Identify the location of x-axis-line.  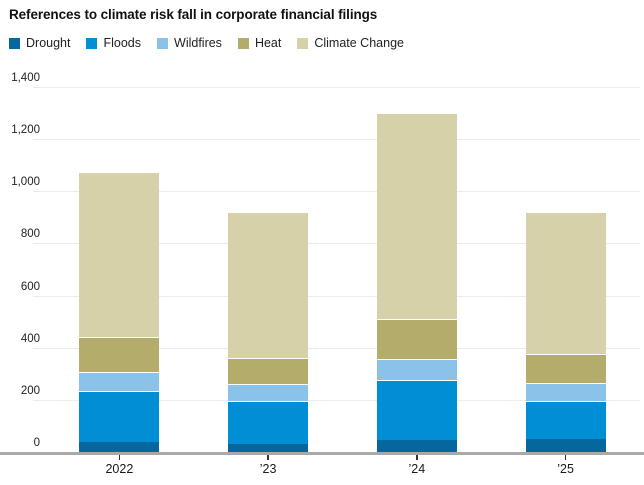
(322, 453).